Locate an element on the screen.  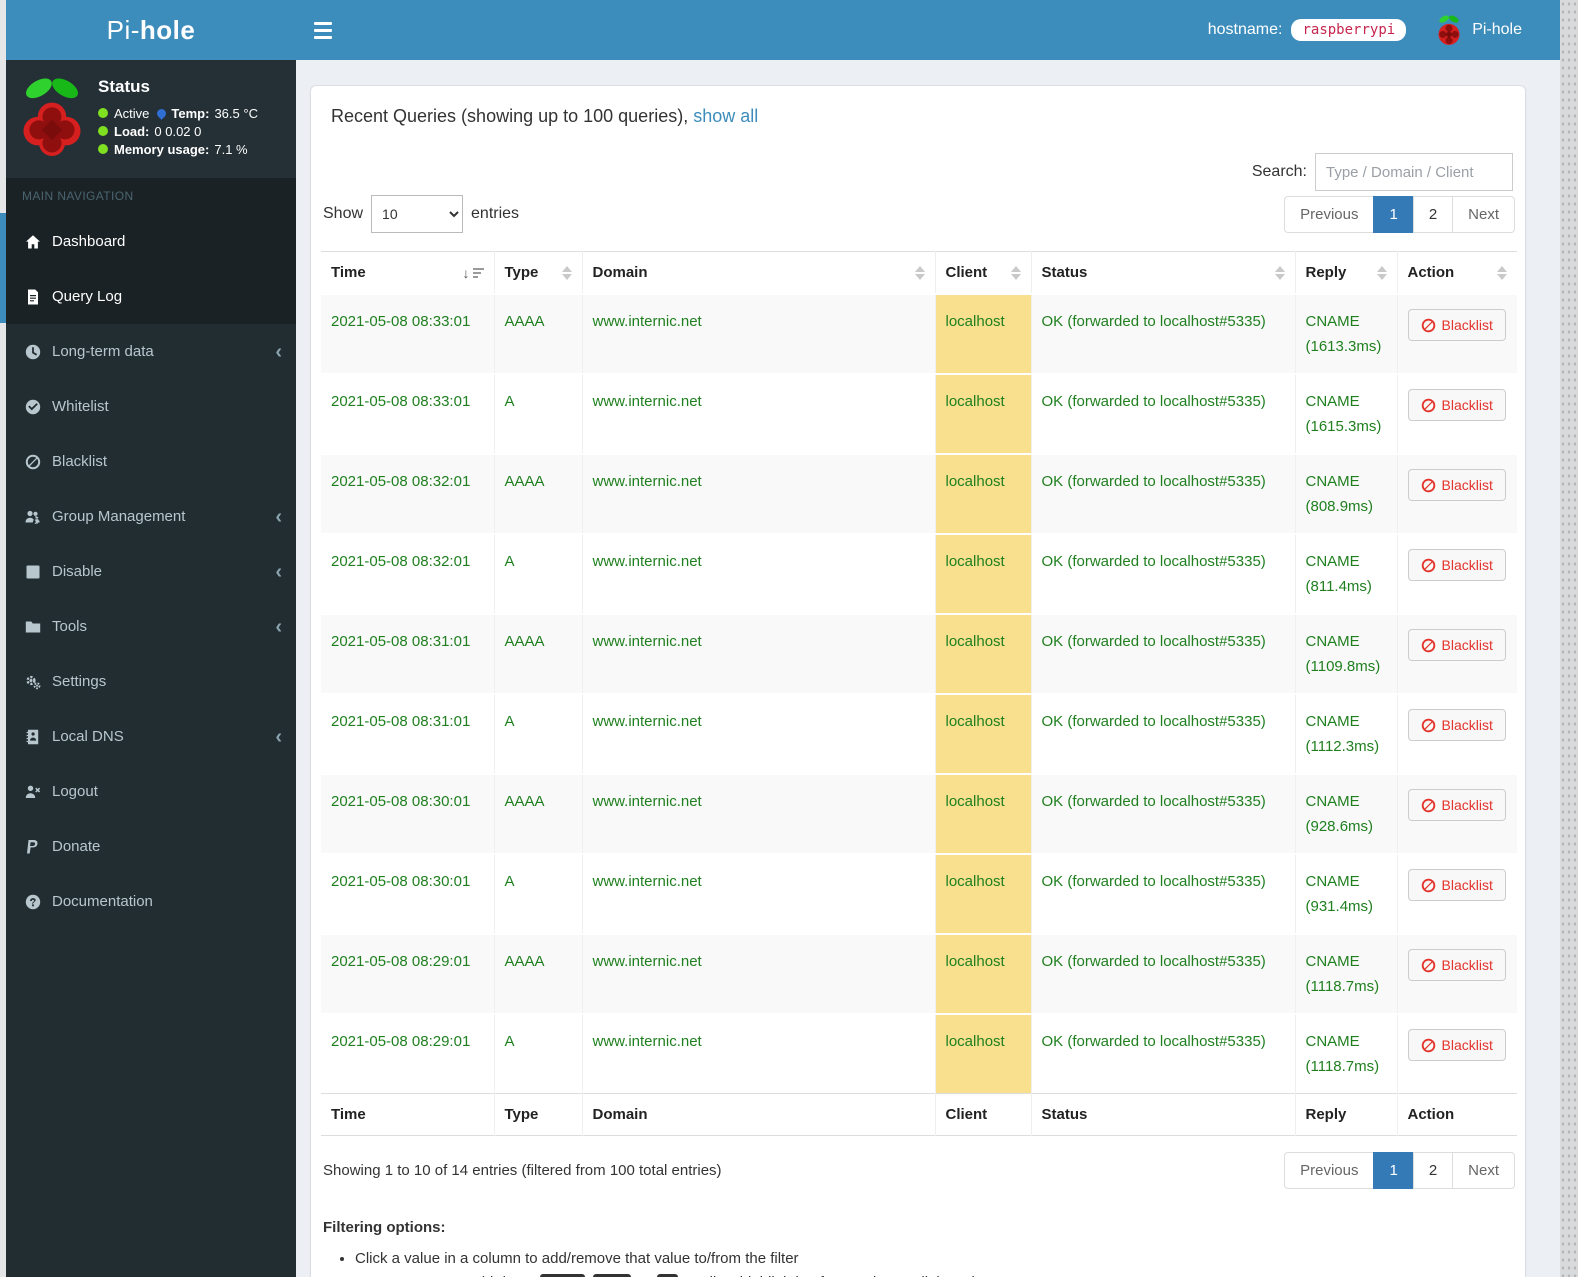
reply-cell: CNAME (808.9ms) is located at coordinates (1345, 494).